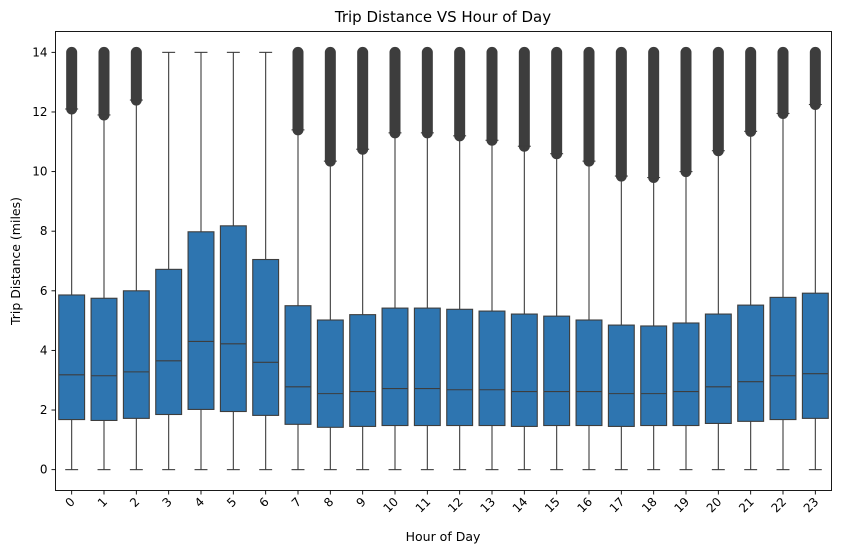  What do you see at coordinates (134, 502) in the screenshot?
I see `x-tick-label: 2` at bounding box center [134, 502].